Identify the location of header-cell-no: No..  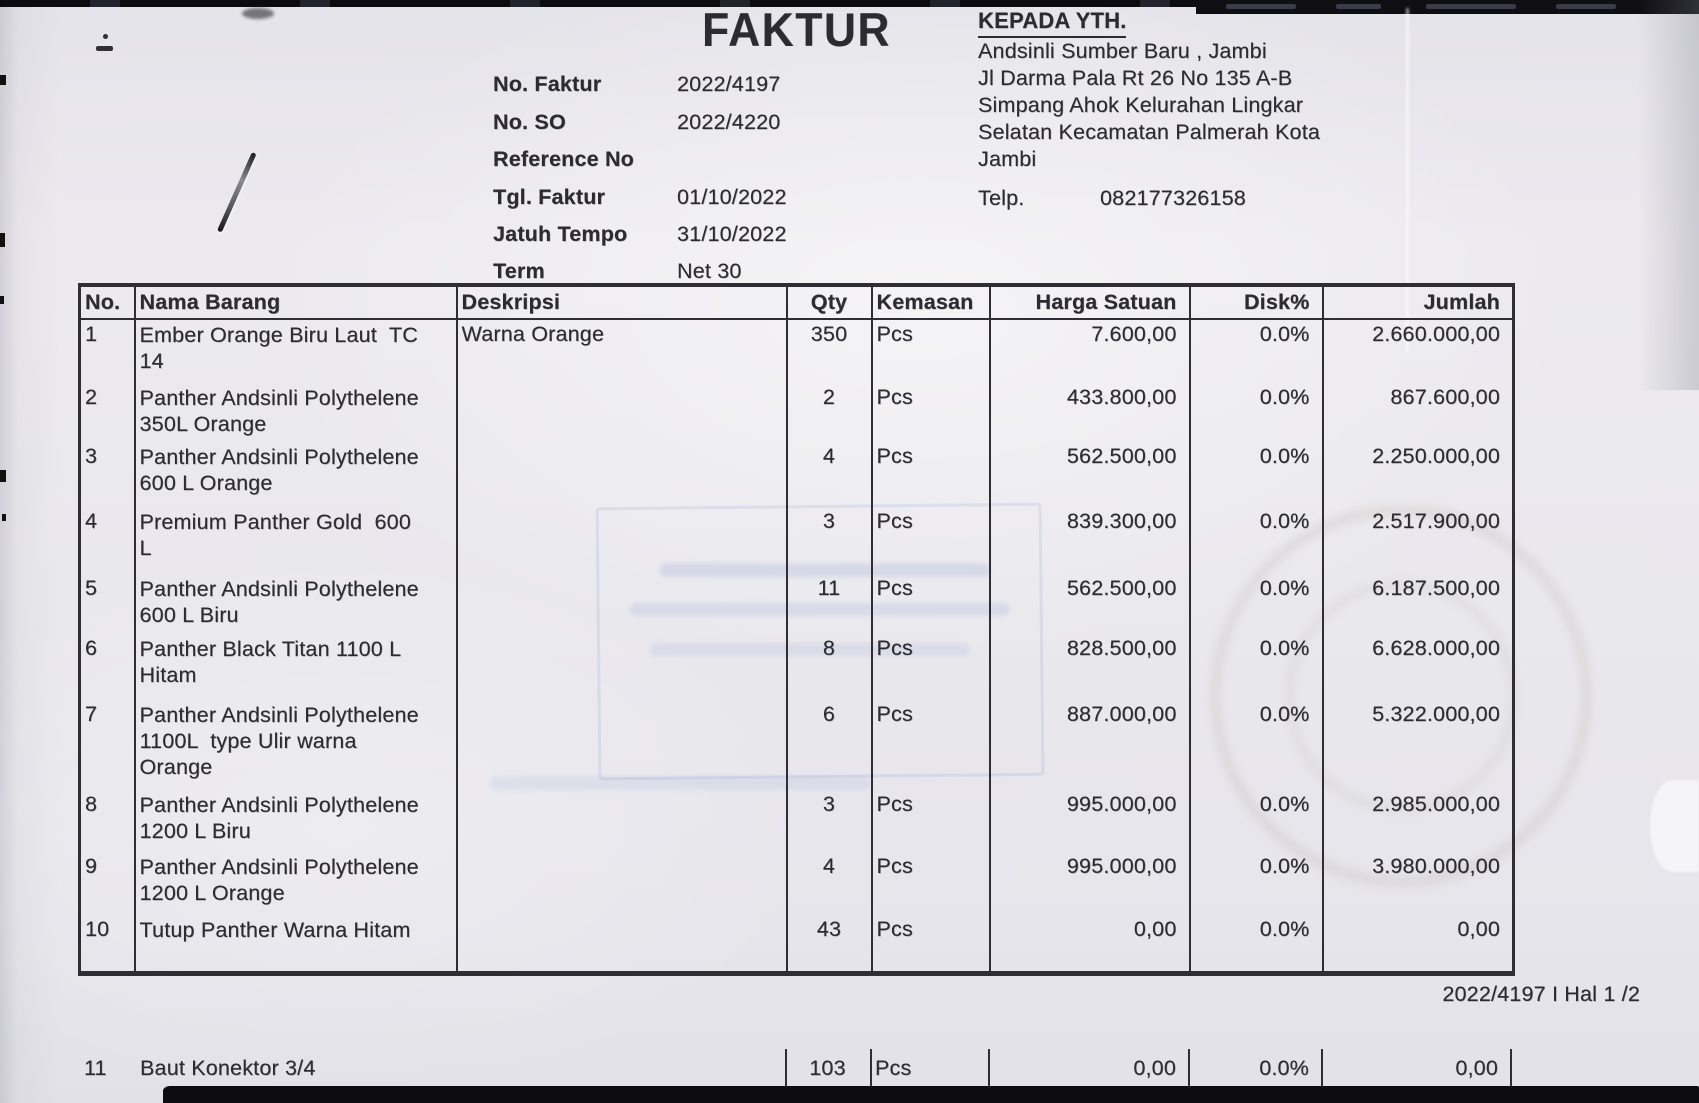
(107, 302).